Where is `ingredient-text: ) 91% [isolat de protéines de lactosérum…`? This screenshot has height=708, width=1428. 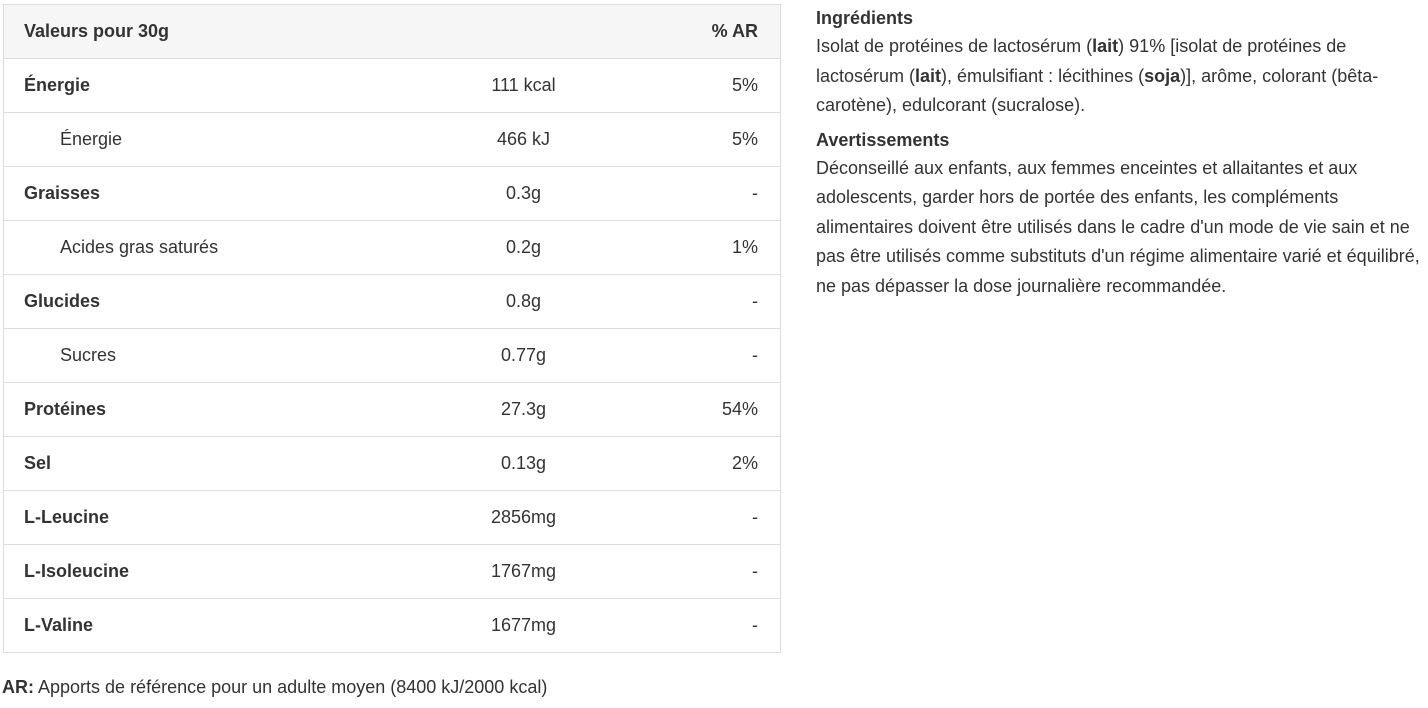
ingredient-text: ) 91% [isolat de protéines de lactosérum… is located at coordinates (1081, 61).